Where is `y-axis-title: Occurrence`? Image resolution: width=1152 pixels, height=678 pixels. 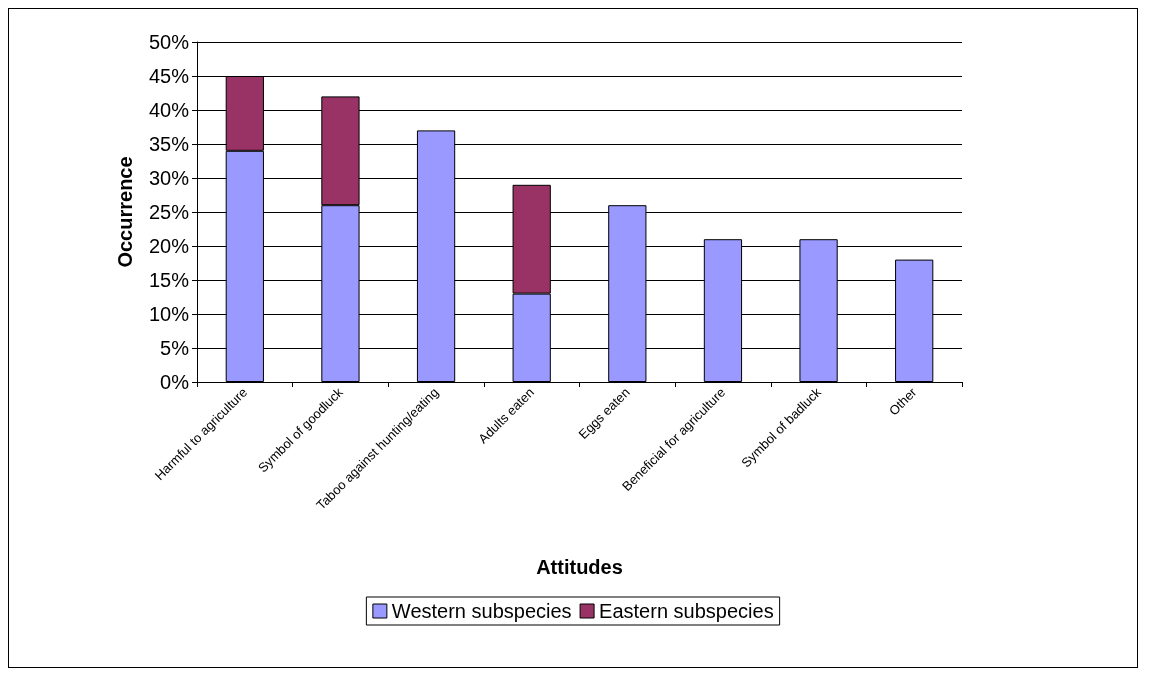
y-axis-title: Occurrence is located at coordinates (125, 212).